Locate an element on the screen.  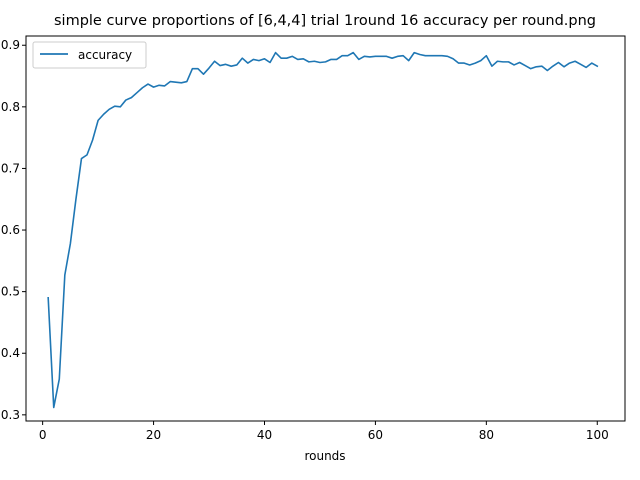
y-tick-label: 0.8 is located at coordinates (10, 107).